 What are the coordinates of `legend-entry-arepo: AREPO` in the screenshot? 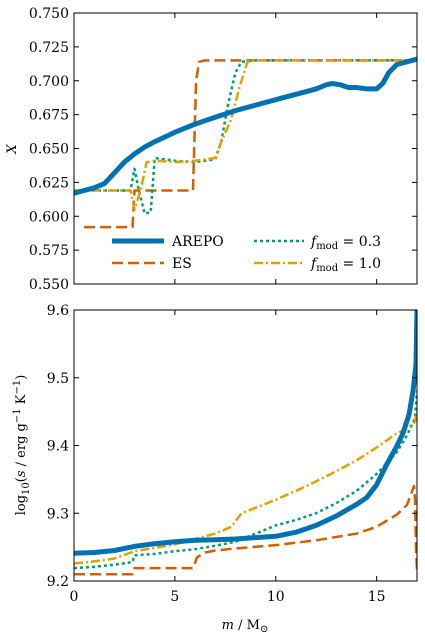 It's located at (168, 242).